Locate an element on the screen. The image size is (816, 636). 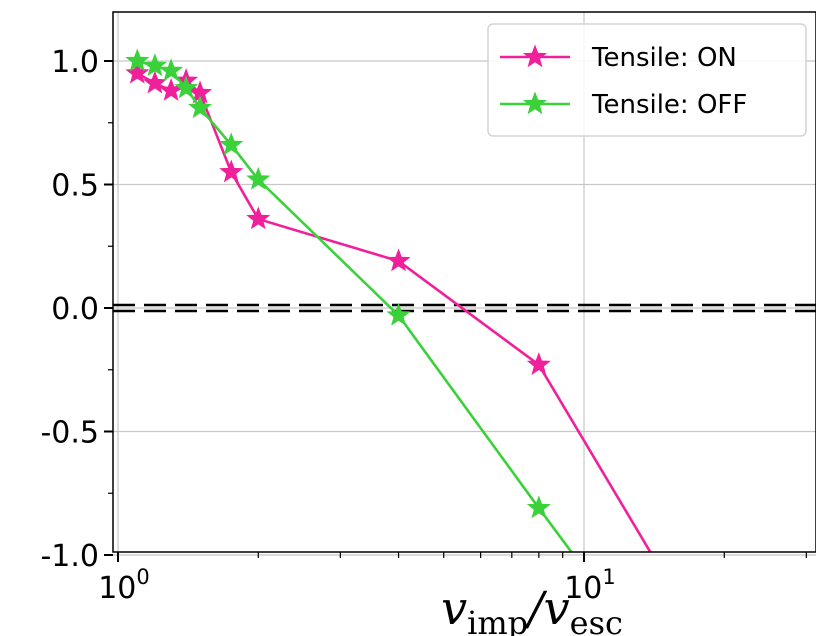
legend-item-tensile-on: Tensile: ON is located at coordinates (618, 58).